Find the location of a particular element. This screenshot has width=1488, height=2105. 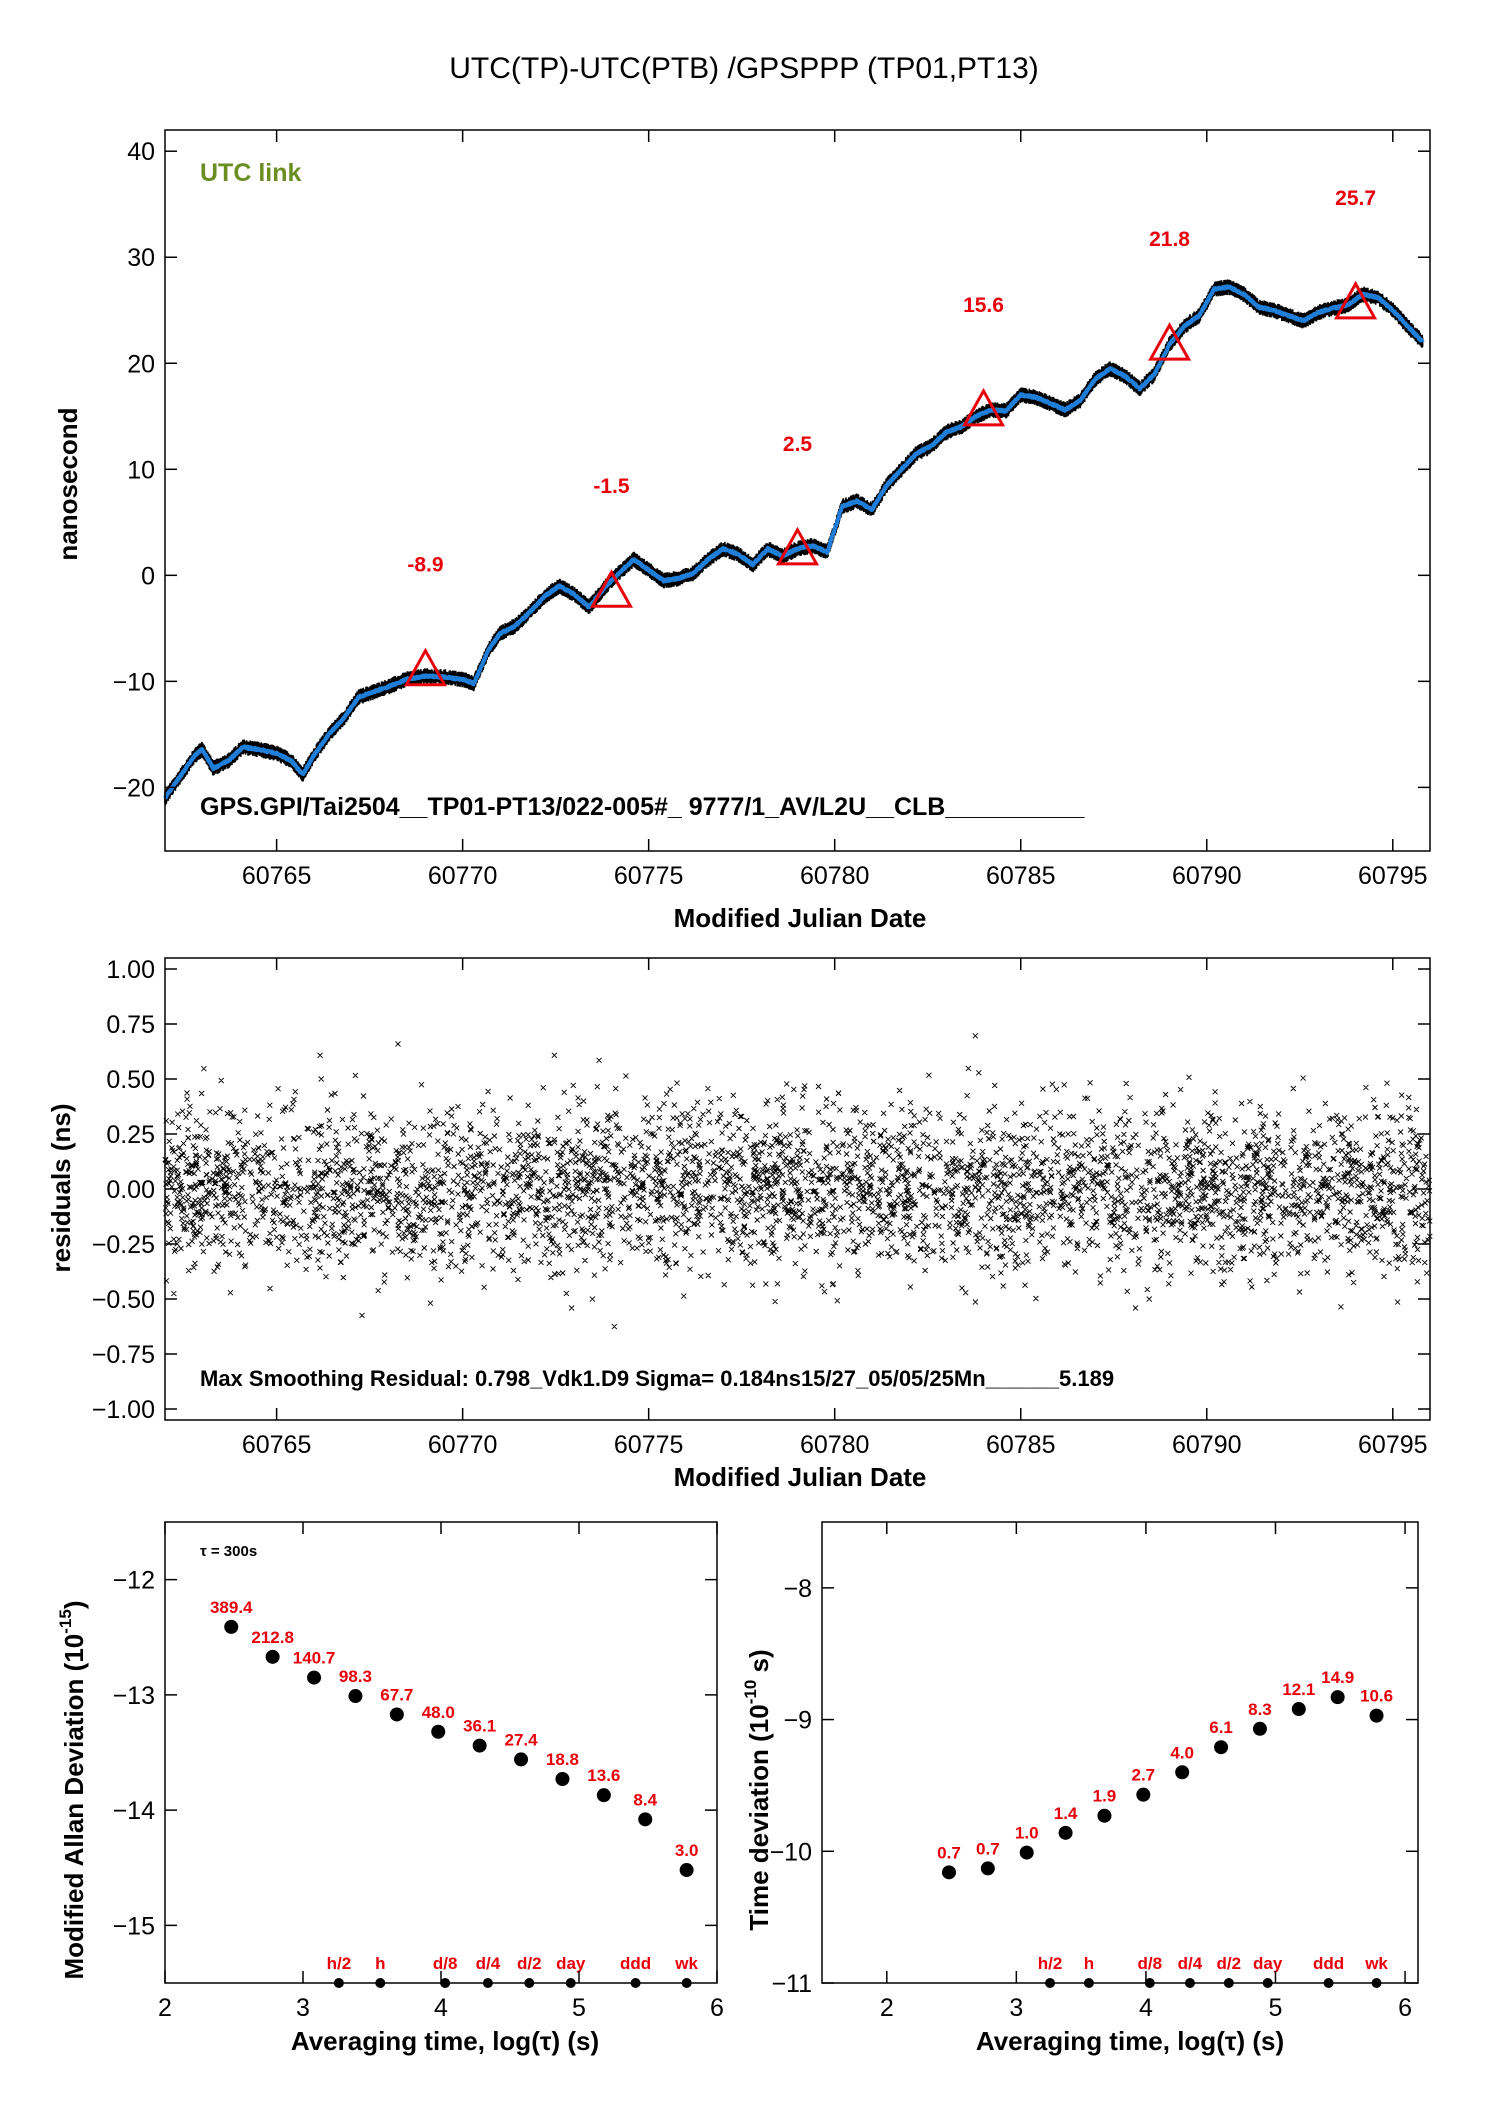

tdev-axes: 2 3 4 5 6 −8 −9 −10 −11 is located at coordinates (1094, 1771).